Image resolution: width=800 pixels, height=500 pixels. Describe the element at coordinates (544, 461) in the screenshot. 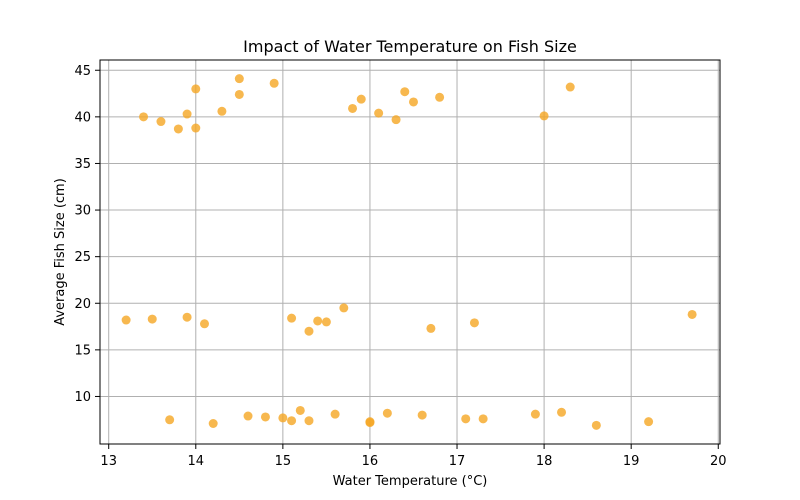

I see `x-tick-label: 18` at that location.